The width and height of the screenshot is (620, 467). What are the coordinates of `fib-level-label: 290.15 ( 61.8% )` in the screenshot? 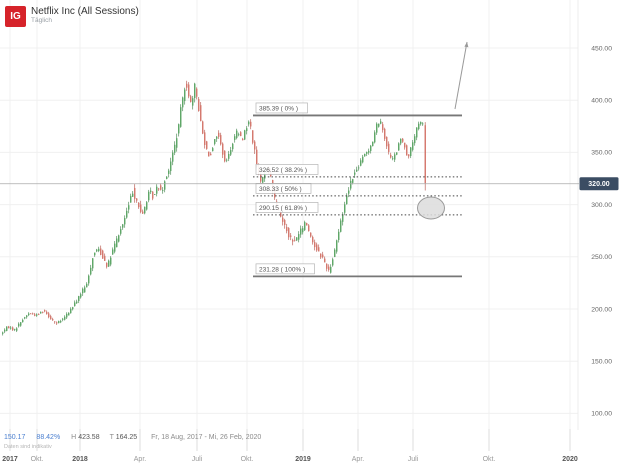 It's located at (283, 208).